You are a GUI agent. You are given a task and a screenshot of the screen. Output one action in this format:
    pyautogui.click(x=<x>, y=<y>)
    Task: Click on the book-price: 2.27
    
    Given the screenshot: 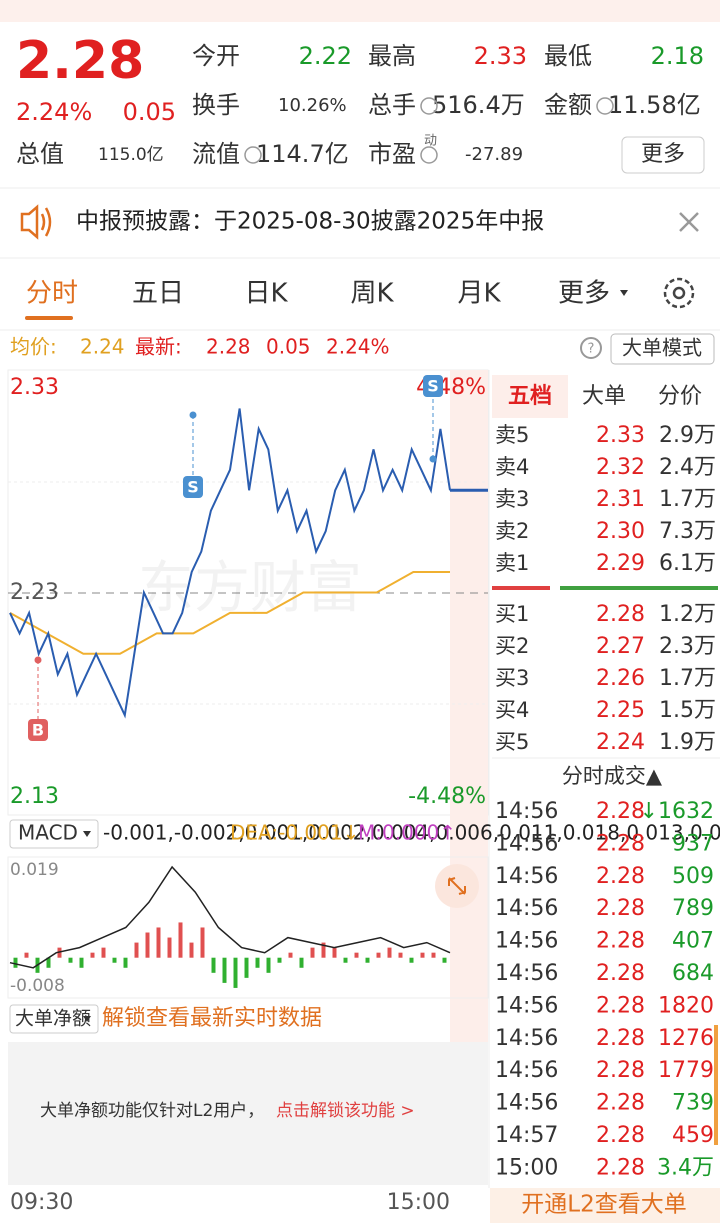 What is the action you would take?
    pyautogui.click(x=620, y=646)
    